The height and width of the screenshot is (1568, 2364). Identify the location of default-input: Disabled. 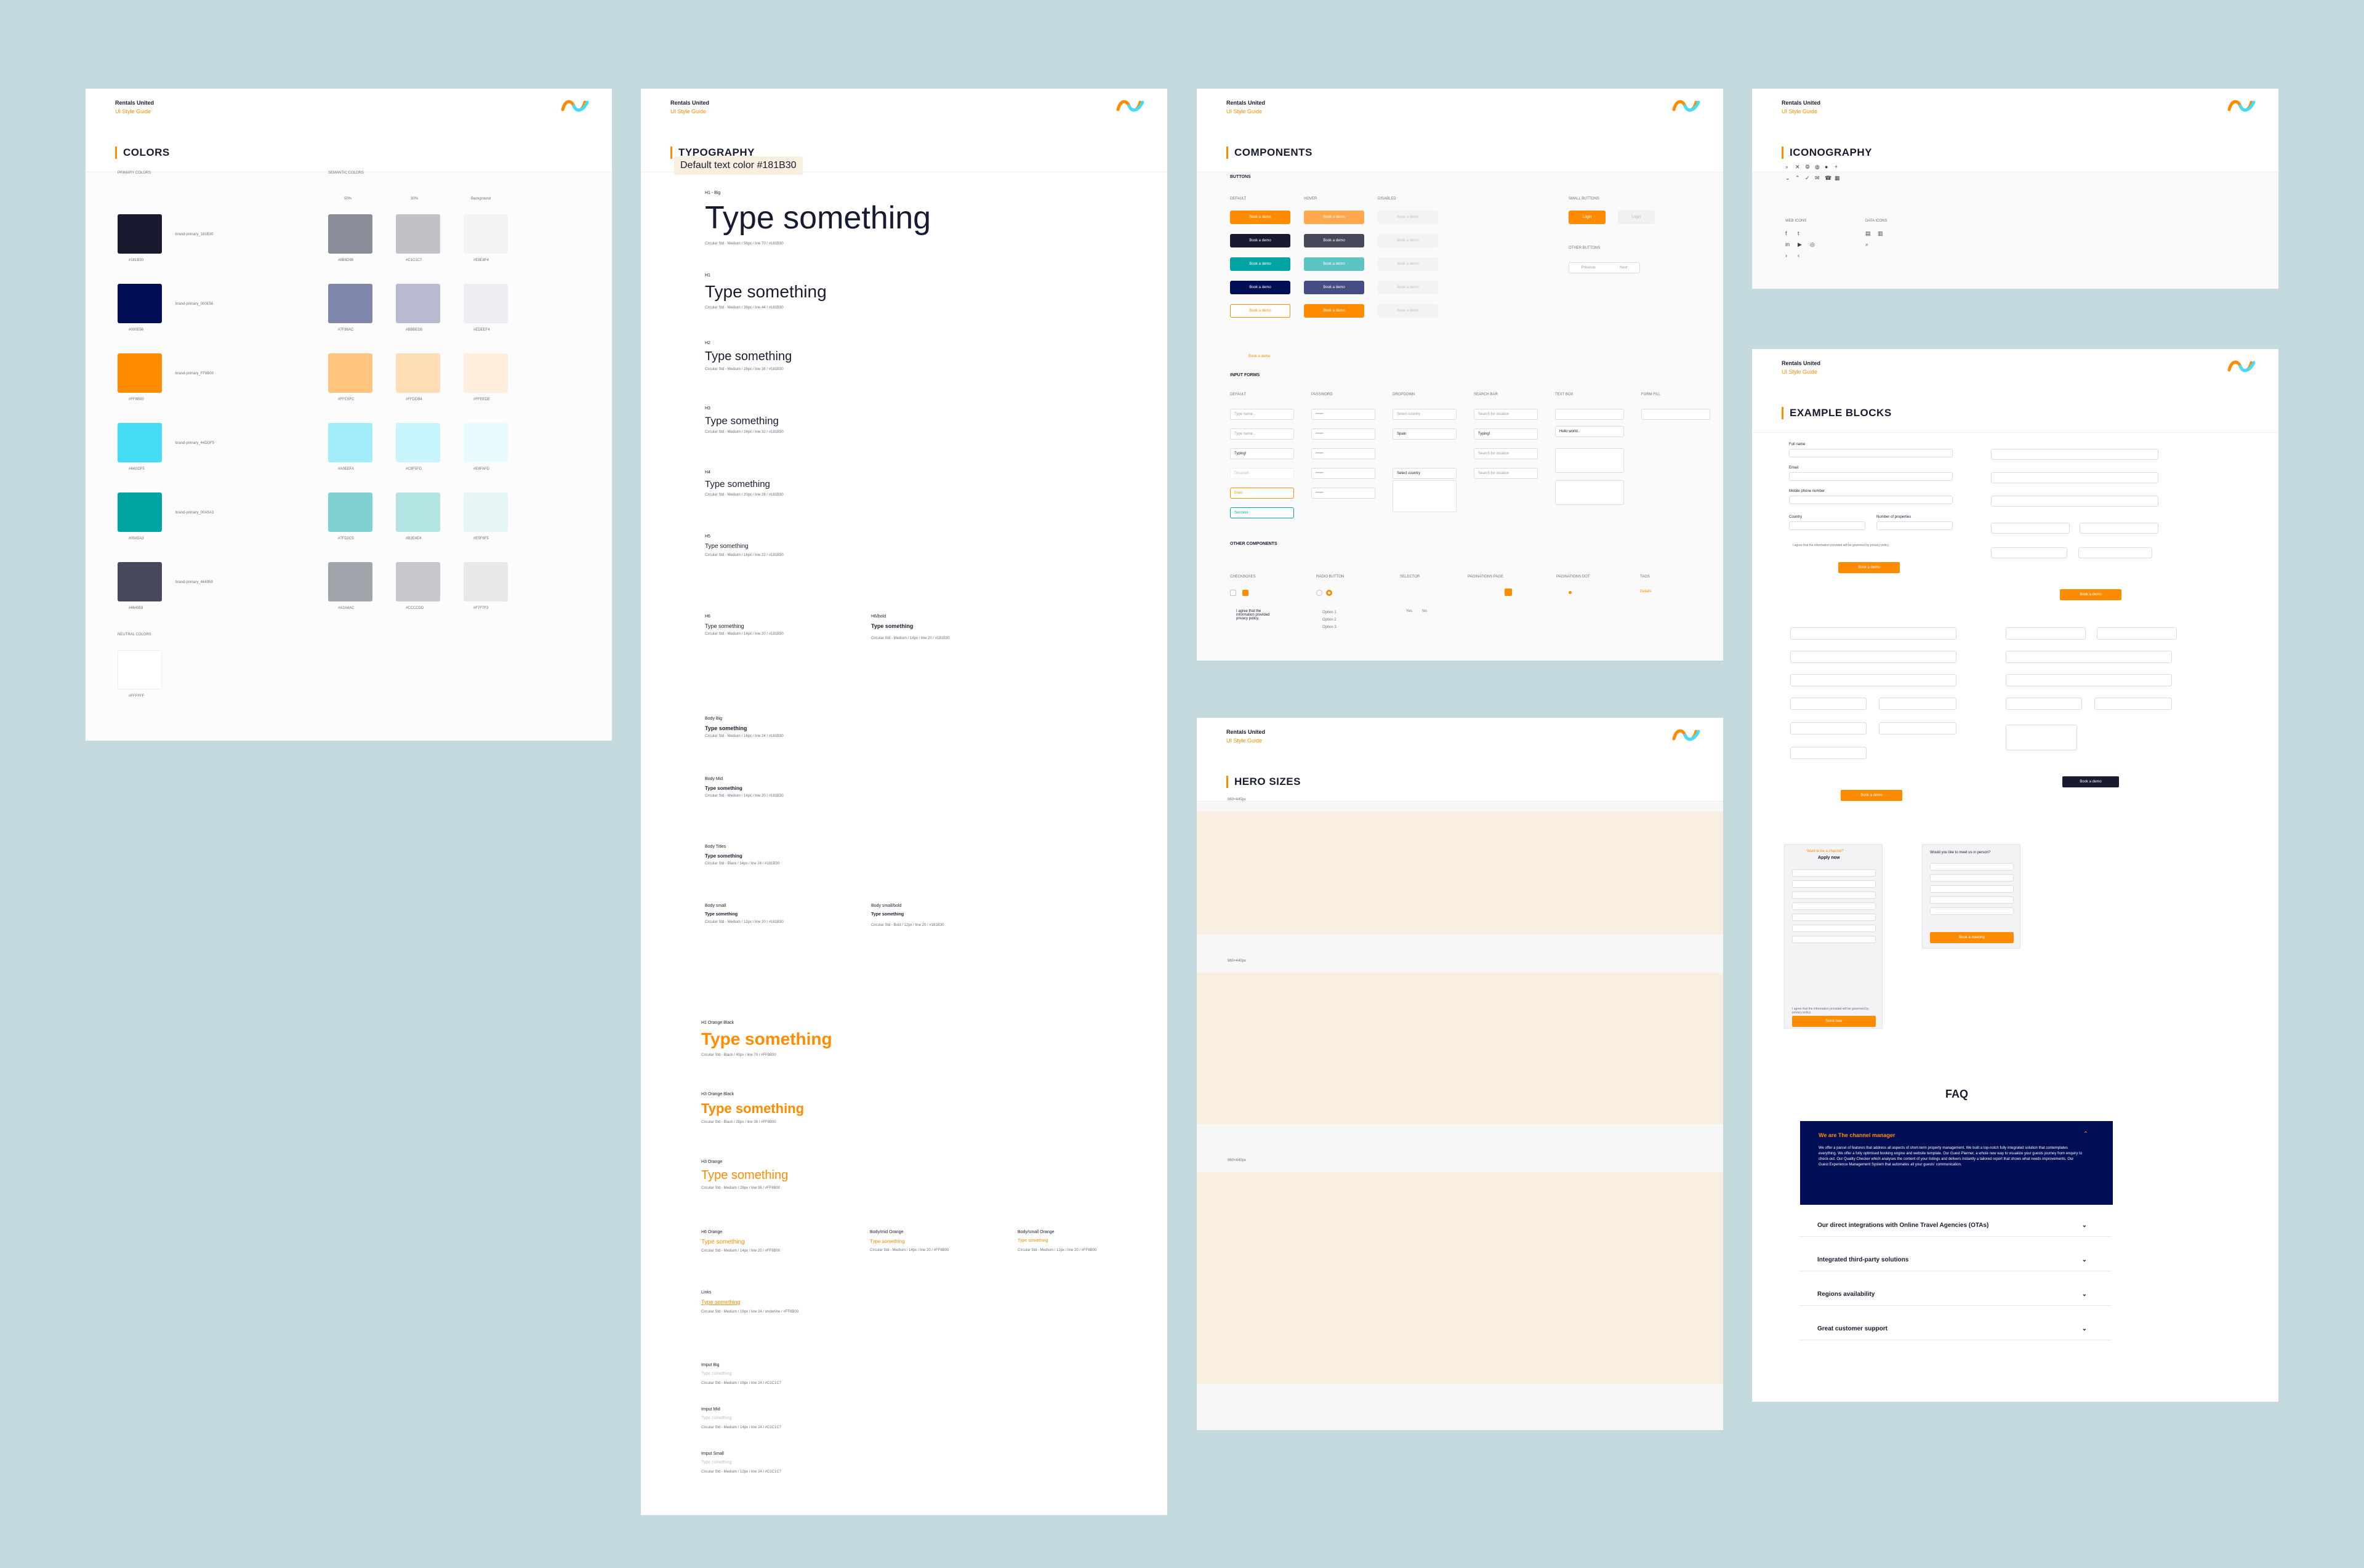
(1262, 473).